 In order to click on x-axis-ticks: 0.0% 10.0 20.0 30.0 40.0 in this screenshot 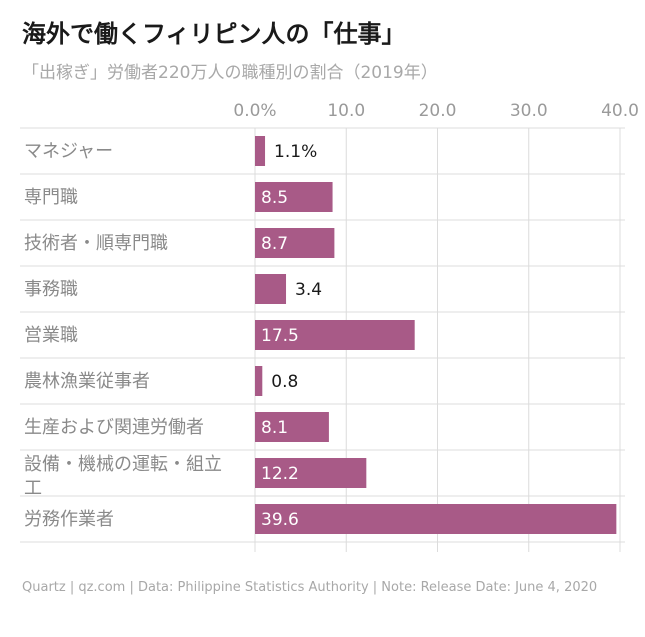, I will do `click(436, 111)`.